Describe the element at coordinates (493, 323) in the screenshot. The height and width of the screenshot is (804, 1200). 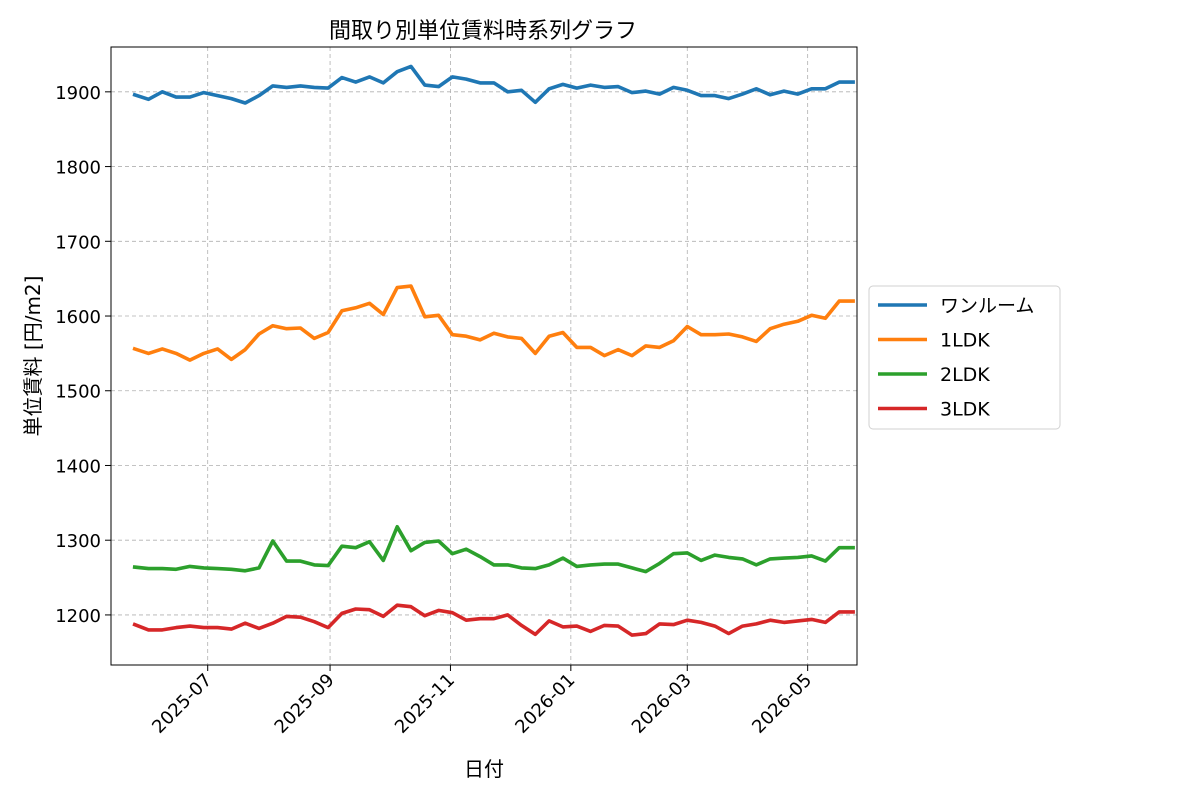
I see `series-line-1LDK` at that location.